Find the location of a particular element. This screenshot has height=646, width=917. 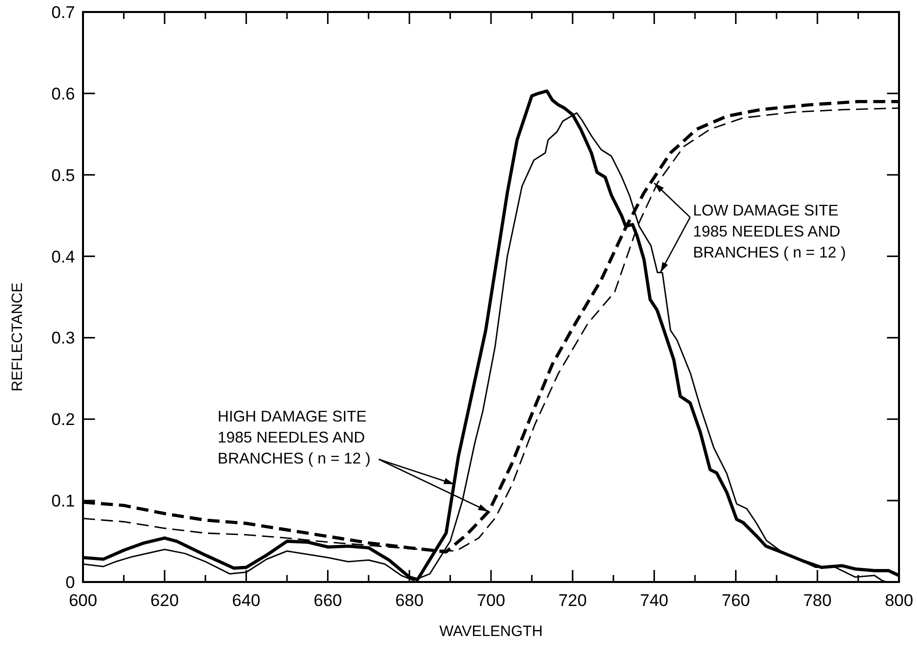

y-tick-label: 0.1 is located at coordinates (63, 501).